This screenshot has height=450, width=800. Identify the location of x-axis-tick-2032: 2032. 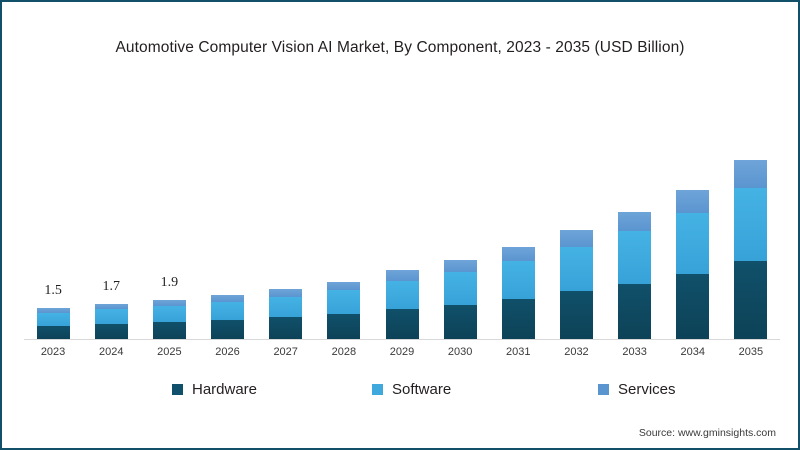
(576, 352).